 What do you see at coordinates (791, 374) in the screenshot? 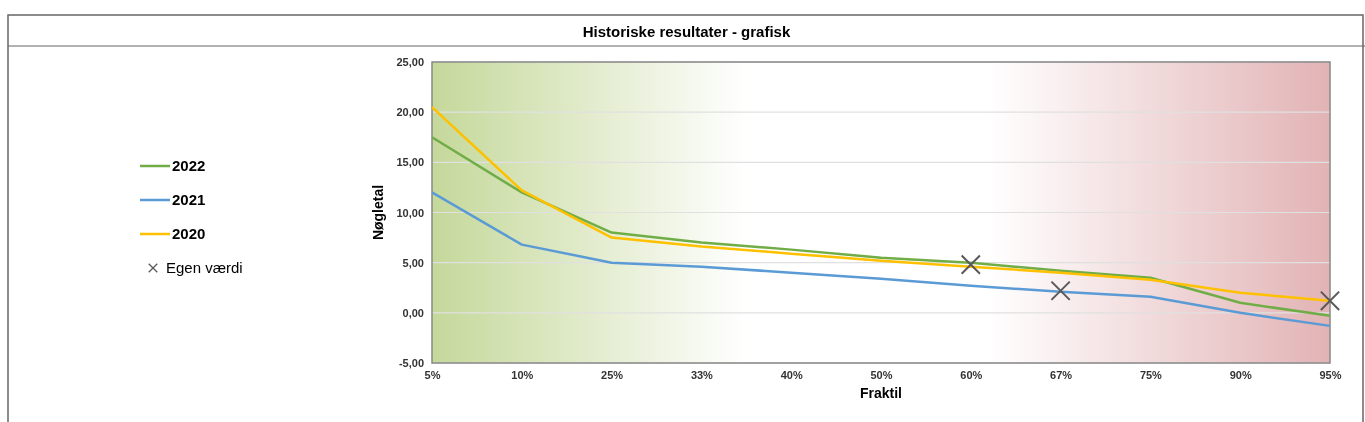
I see `x-tick-label: 40%` at bounding box center [791, 374].